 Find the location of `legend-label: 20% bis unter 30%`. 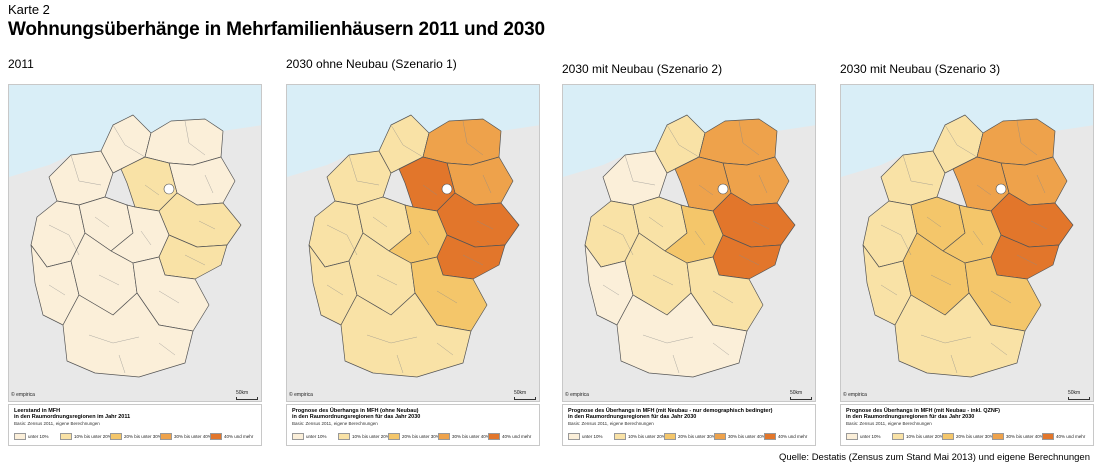

legend-label: 20% bis unter 30% is located at coordinates (697, 436).